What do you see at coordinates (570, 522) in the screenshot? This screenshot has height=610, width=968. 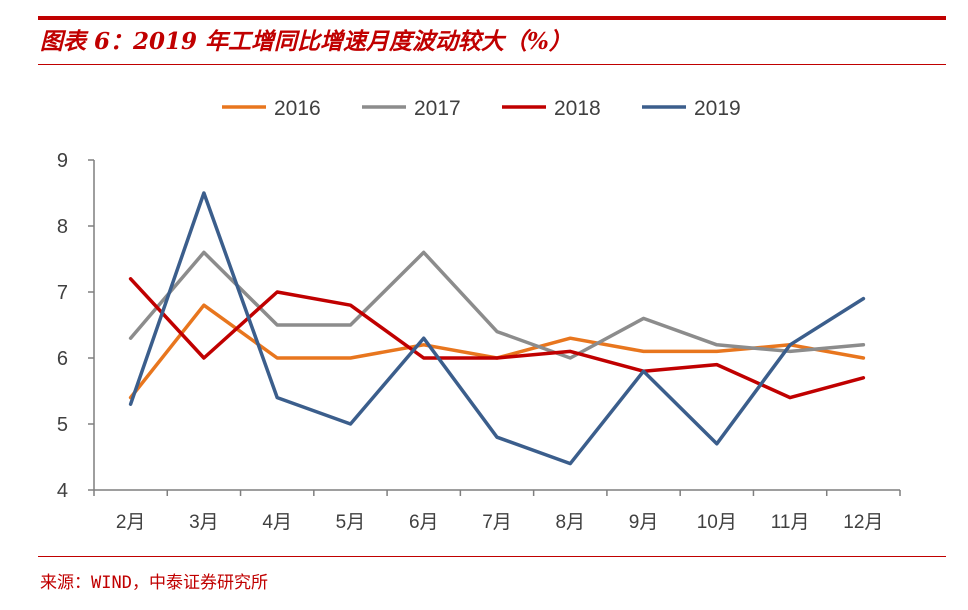 I see `x-tick-label: 8月` at bounding box center [570, 522].